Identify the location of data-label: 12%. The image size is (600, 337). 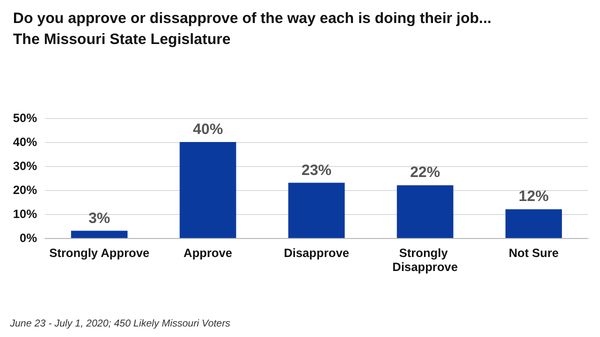
(533, 197).